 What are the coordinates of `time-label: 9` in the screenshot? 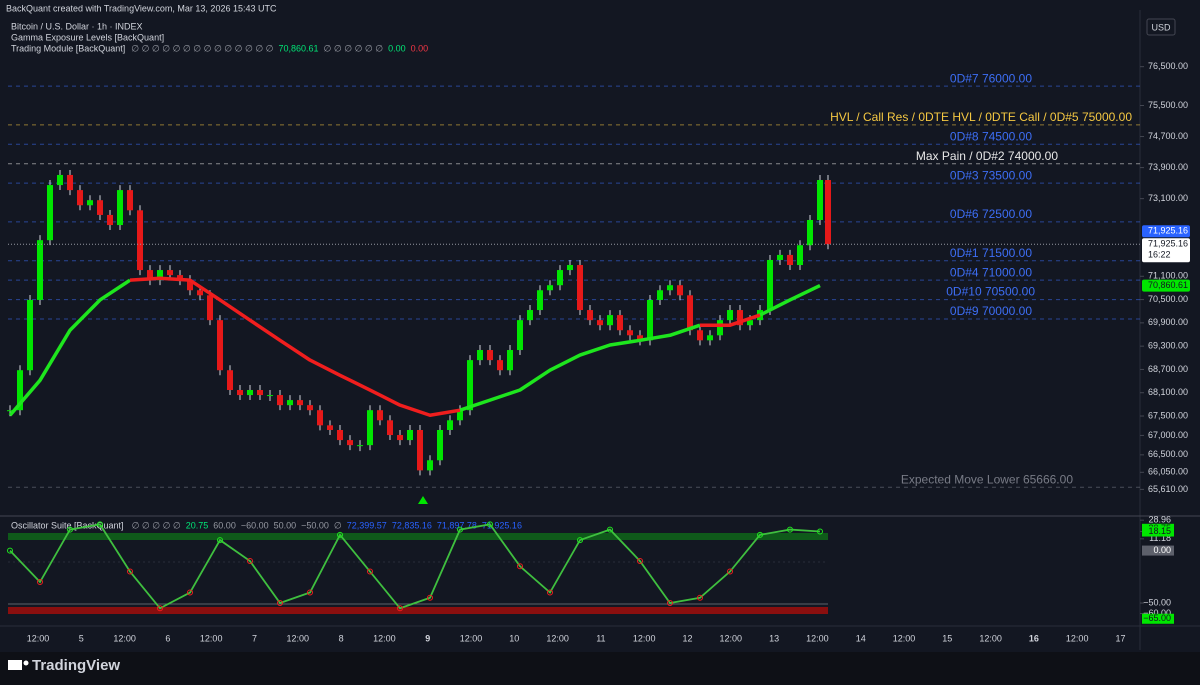 It's located at (427, 638).